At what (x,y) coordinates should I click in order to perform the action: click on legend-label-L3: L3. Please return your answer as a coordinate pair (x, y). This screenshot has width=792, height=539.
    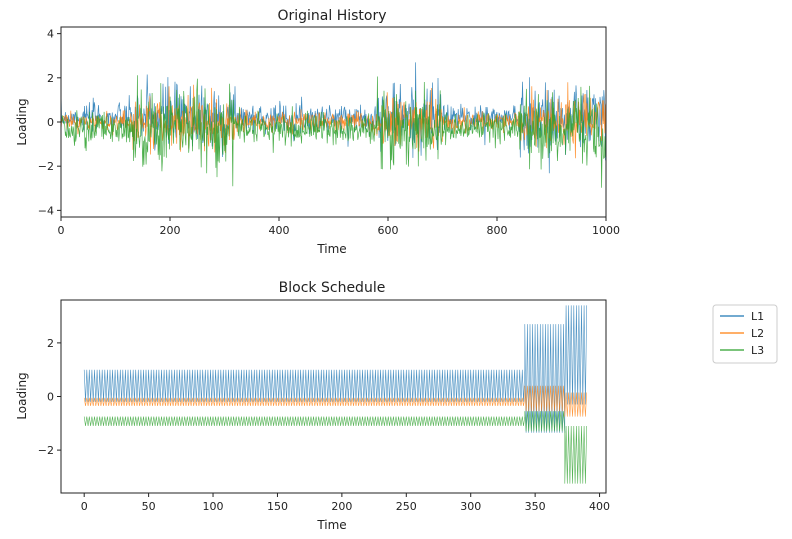
    Looking at the image, I should click on (757, 350).